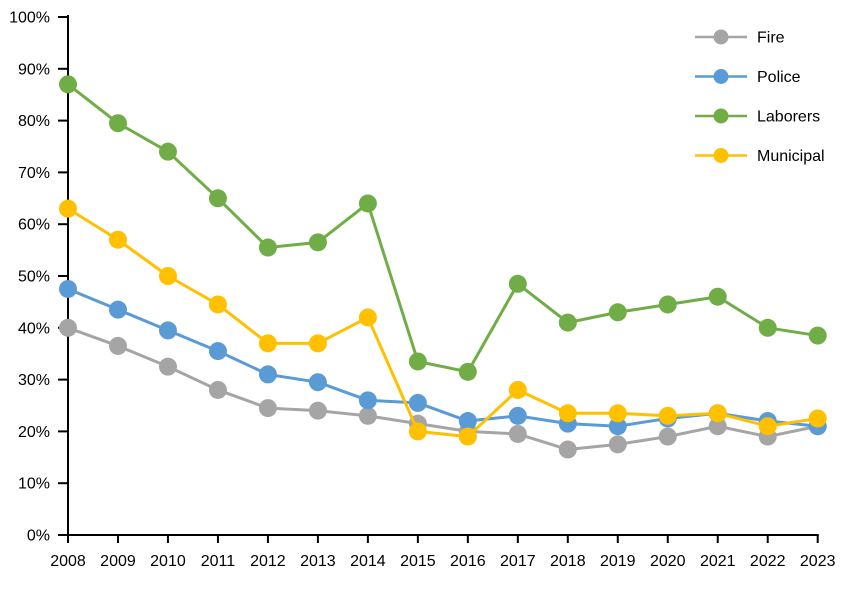 This screenshot has height=593, width=852. What do you see at coordinates (568, 561) in the screenshot?
I see `x-tick-label: 2018` at bounding box center [568, 561].